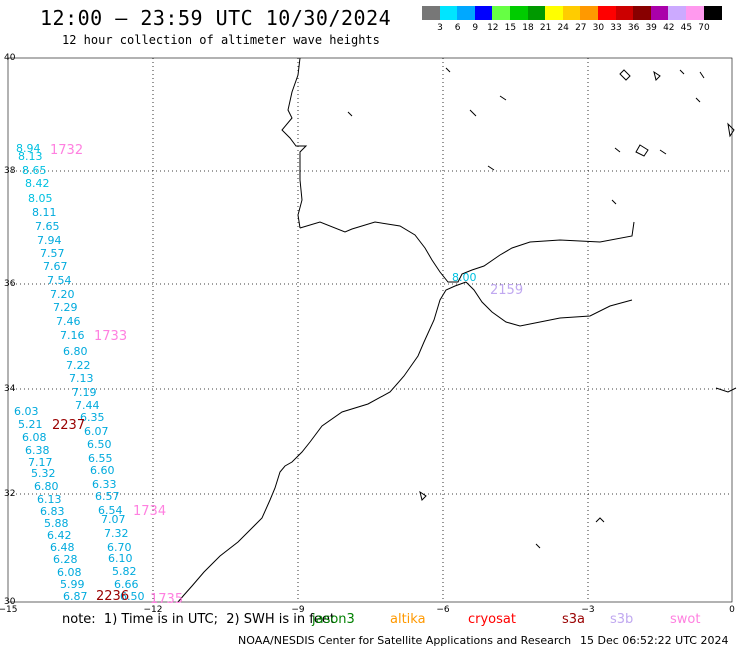 This screenshot has height=650, width=740. What do you see at coordinates (493, 28) in the screenshot?
I see `legend-label: 12` at bounding box center [493, 28].